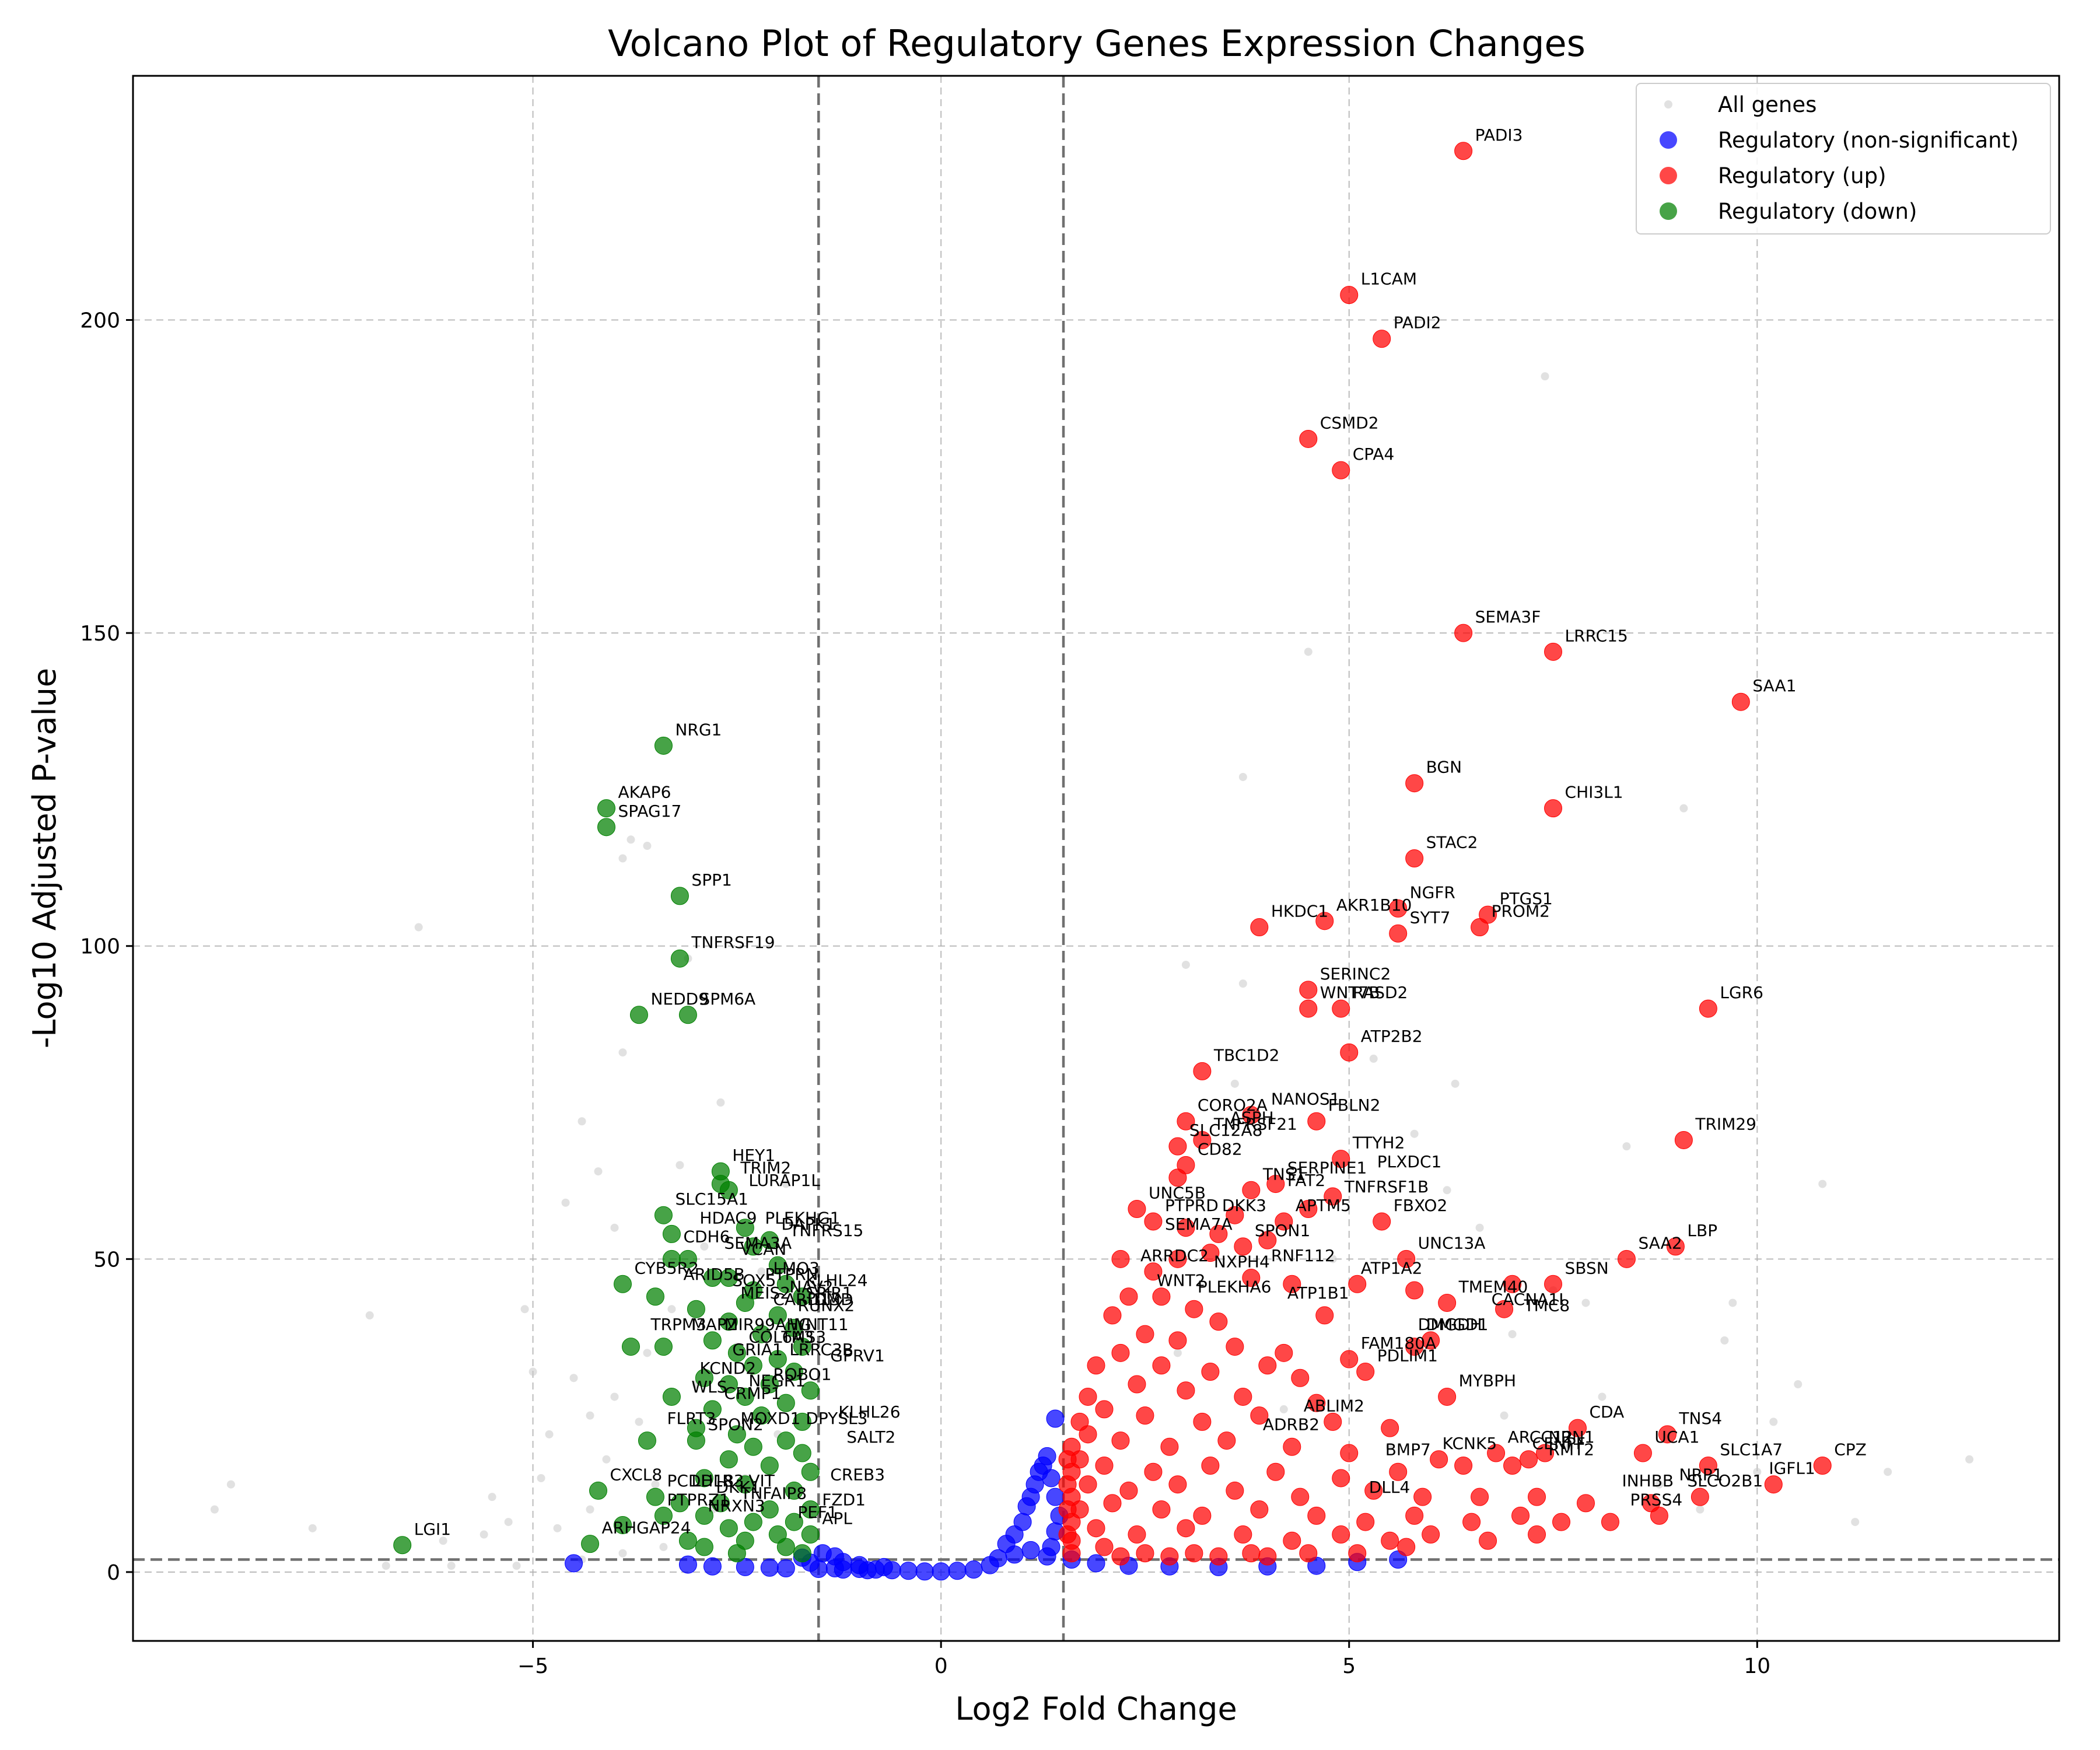 The width and height of the screenshot is (2100, 1750). Describe the element at coordinates (1444, 767) in the screenshot. I see `gene-label: BGN` at that location.